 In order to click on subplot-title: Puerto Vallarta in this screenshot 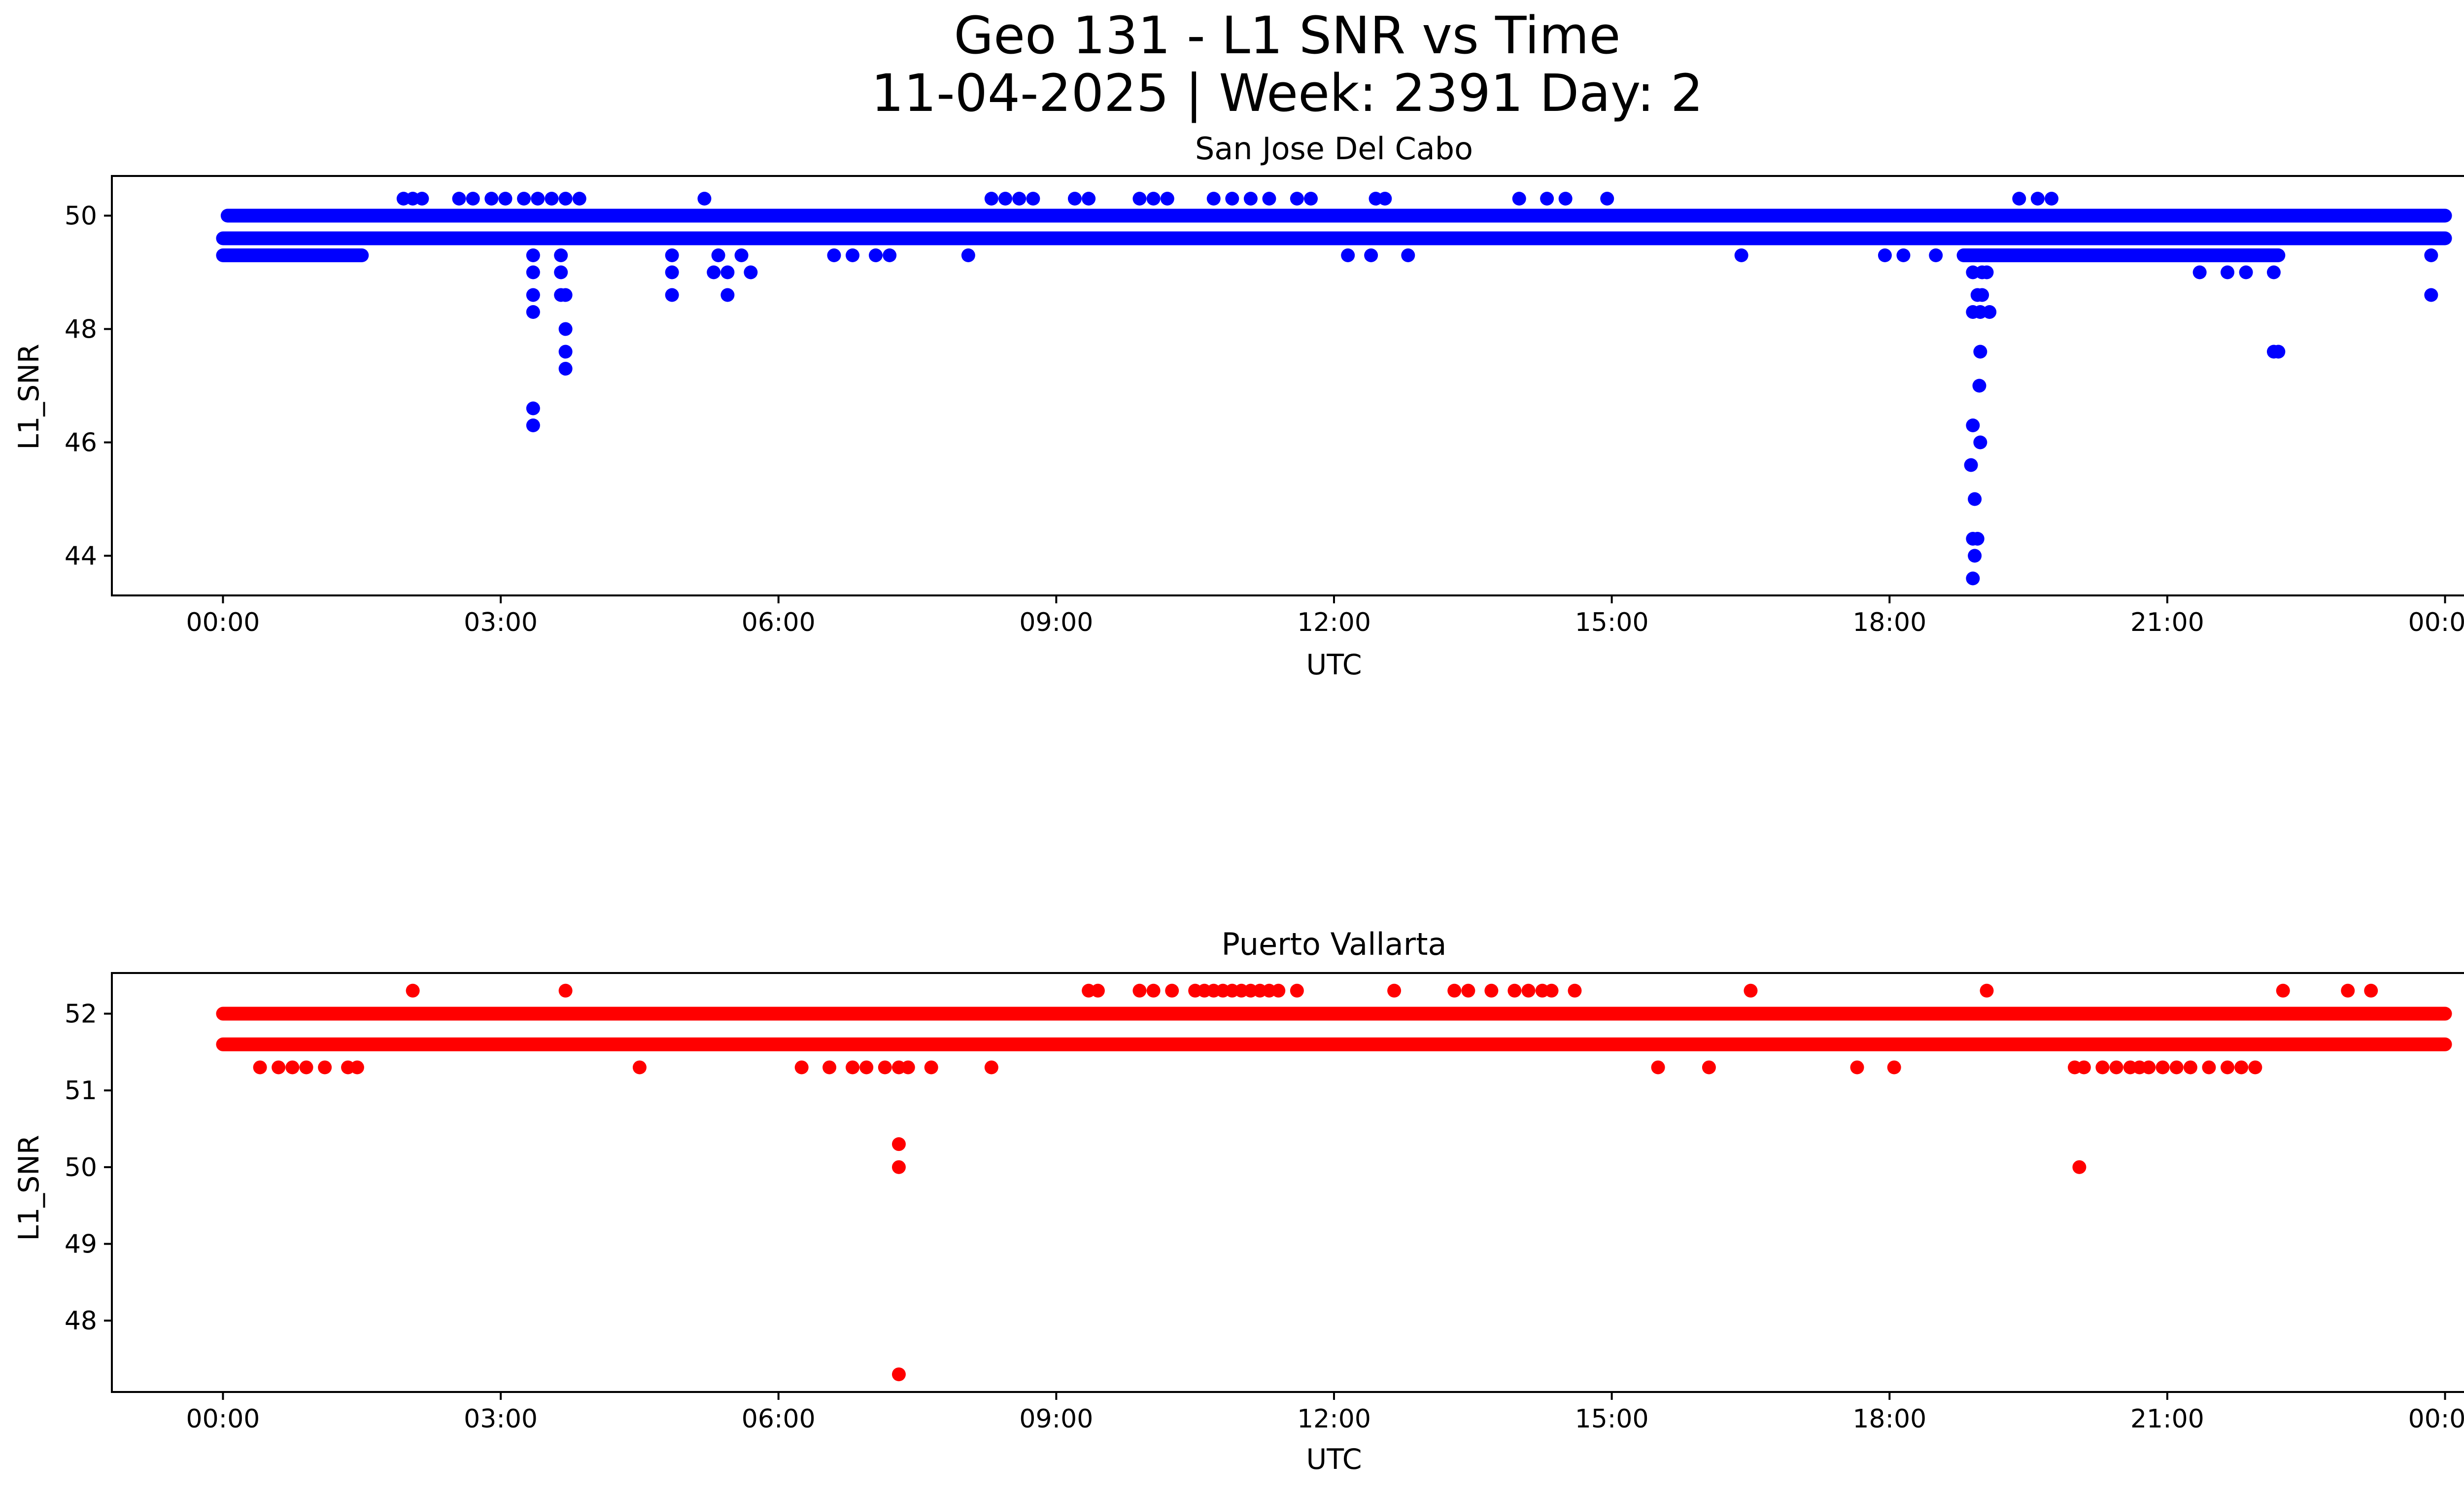, I will do `click(1333, 944)`.